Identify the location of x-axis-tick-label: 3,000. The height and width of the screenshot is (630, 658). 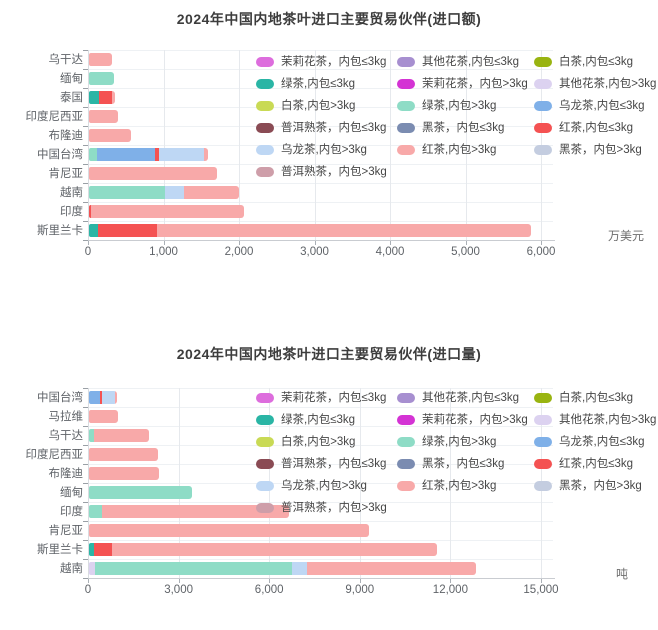
(314, 252).